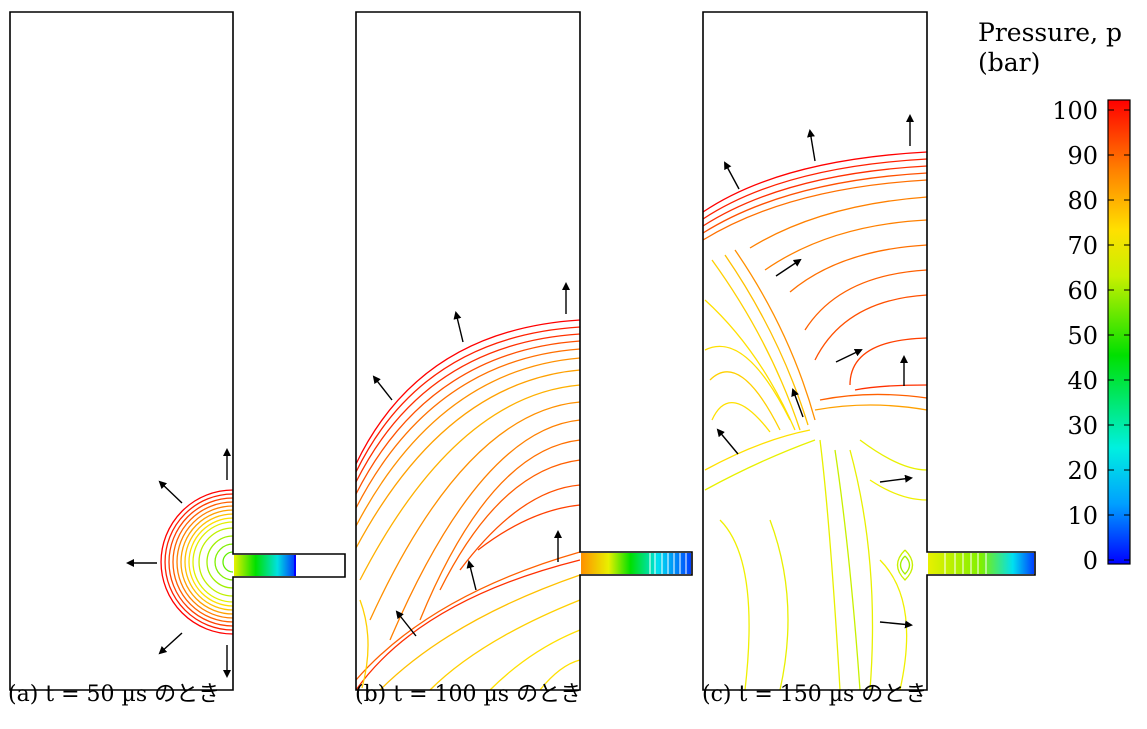 This screenshot has height=729, width=1147. What do you see at coordinates (1075, 111) in the screenshot?
I see `colorbar-tick-label: 100` at bounding box center [1075, 111].